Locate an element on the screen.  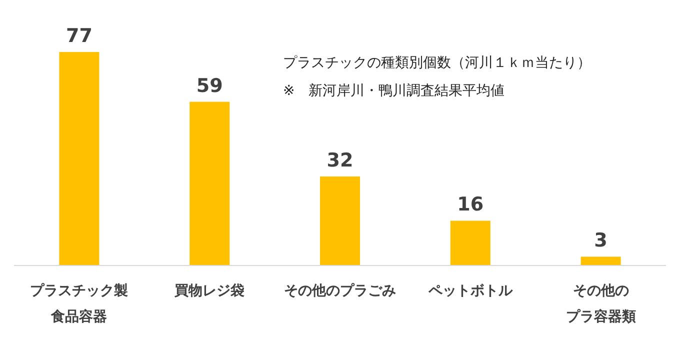
x-tick-label: その他のプラ容器類 is located at coordinates (601, 304).